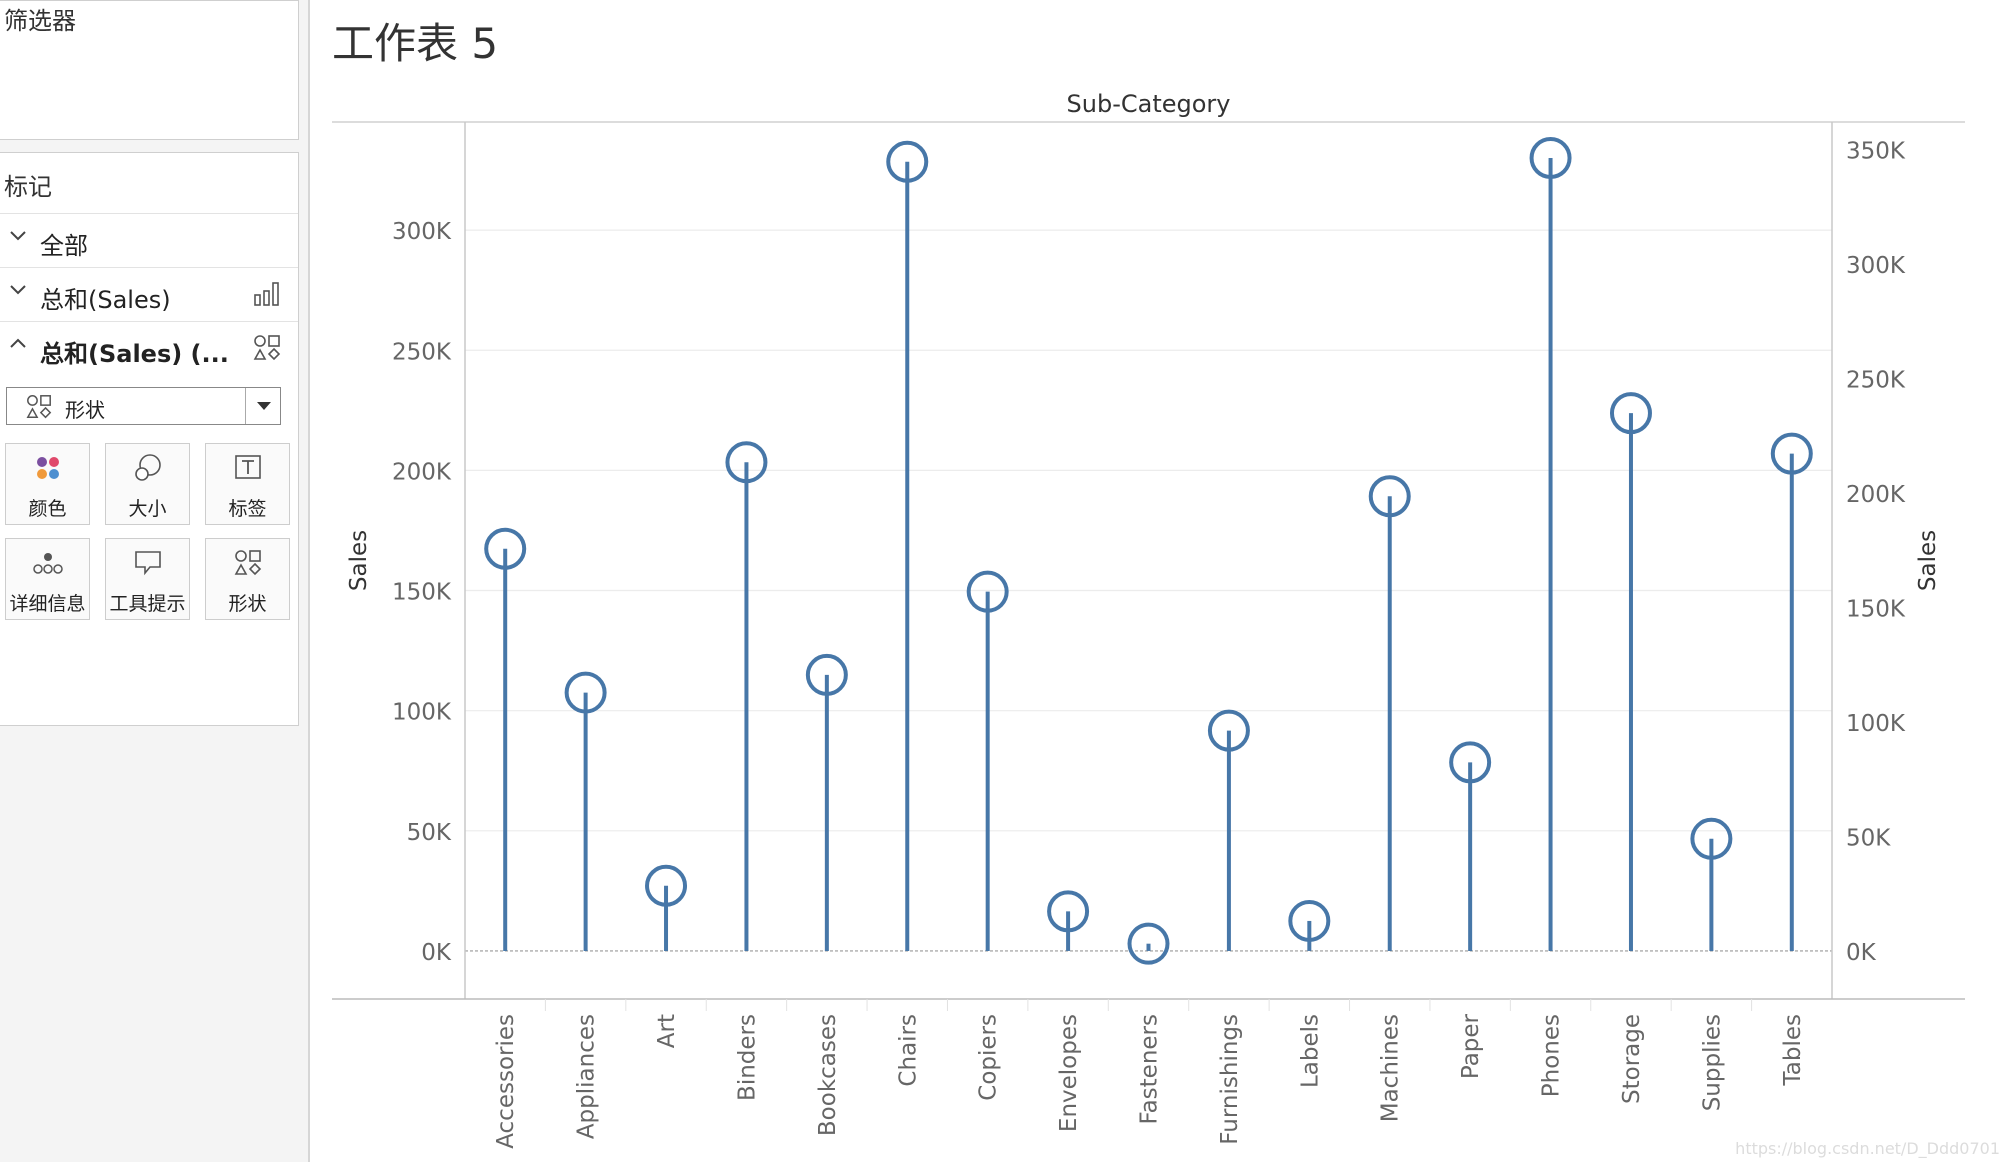 The image size is (2006, 1162). What do you see at coordinates (1391, 1068) in the screenshot?
I see `category-label: Machines` at bounding box center [1391, 1068].